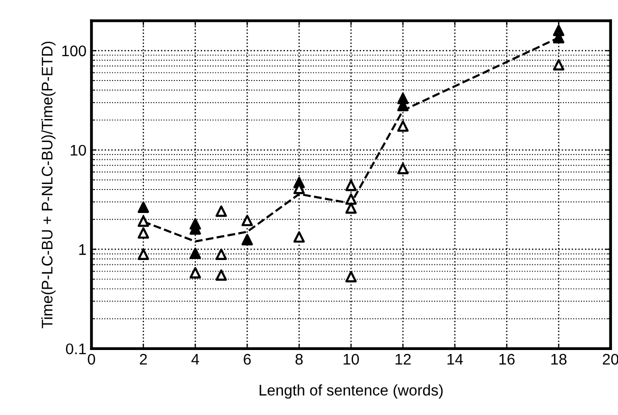 This screenshot has height=415, width=618. Describe the element at coordinates (507, 359) in the screenshot. I see `x-tick-label: 16` at that location.